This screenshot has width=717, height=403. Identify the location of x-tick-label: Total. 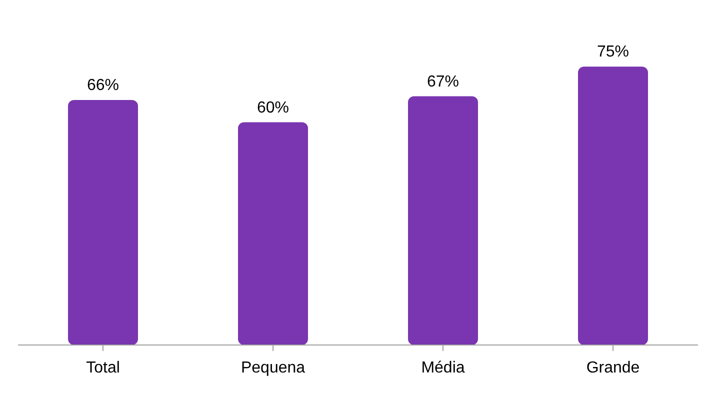
(103, 367).